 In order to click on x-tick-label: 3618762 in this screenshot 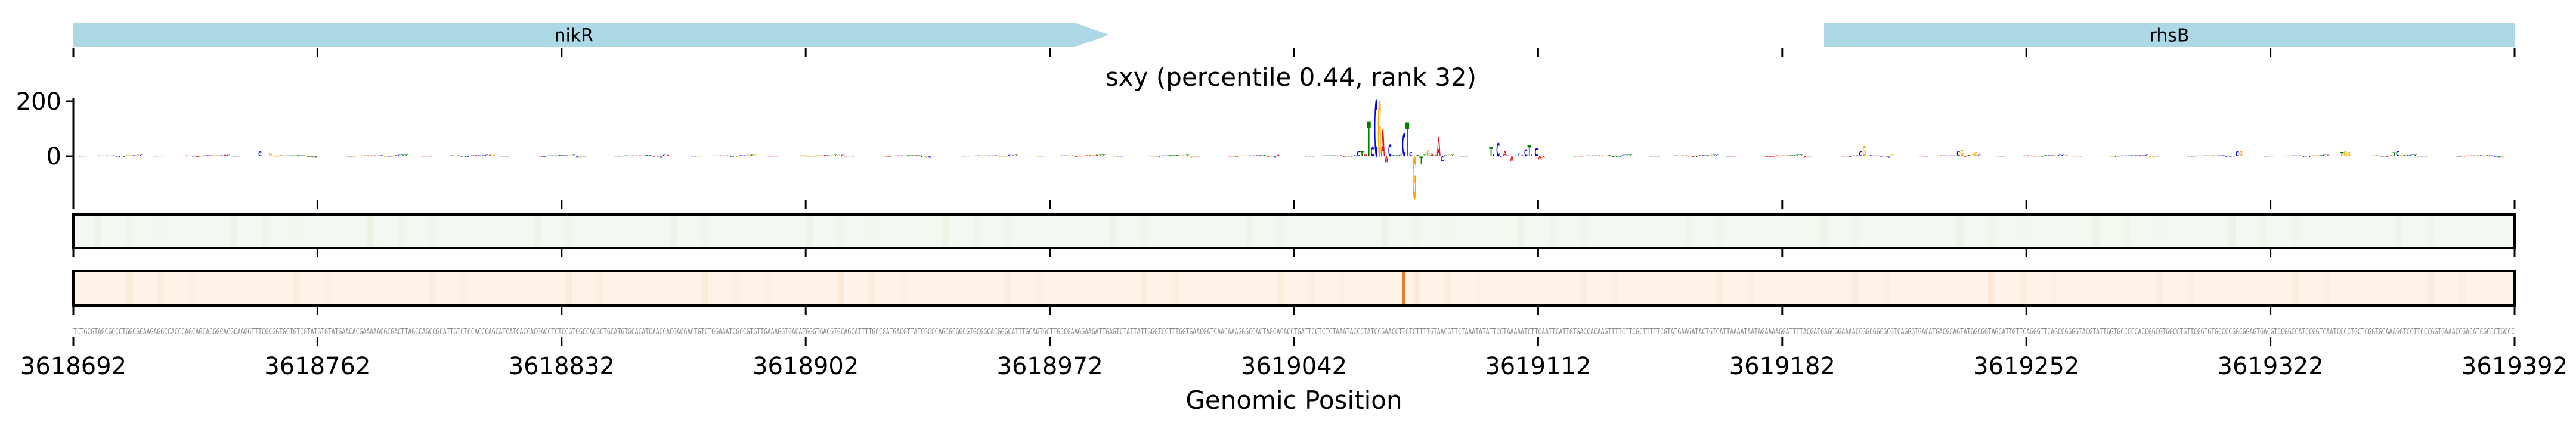, I will do `click(317, 366)`.